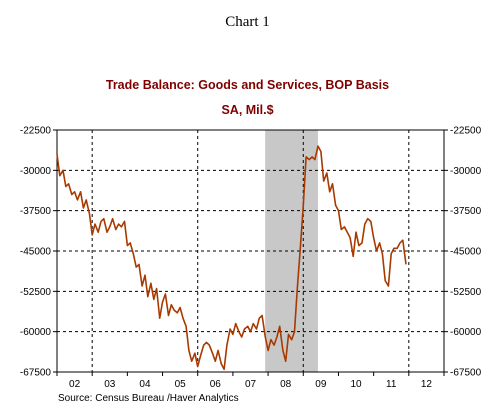 This screenshot has height=416, width=495. I want to click on x-tick-label: 11, so click(391, 384).